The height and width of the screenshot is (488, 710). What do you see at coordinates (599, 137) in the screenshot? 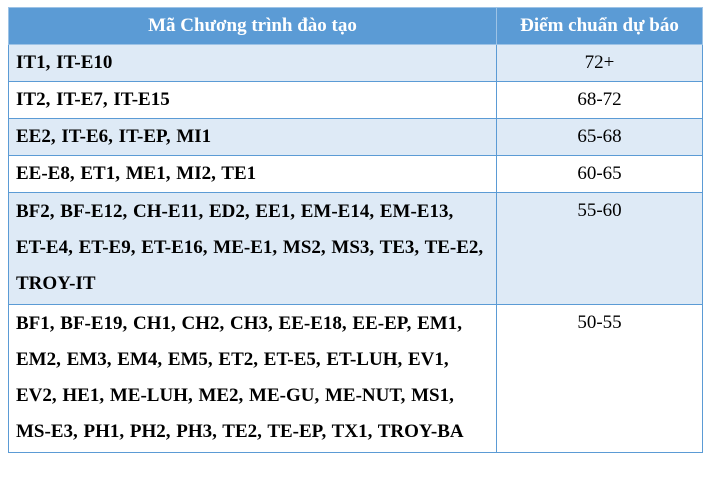
I see `score-cell: 65-68` at bounding box center [599, 137].